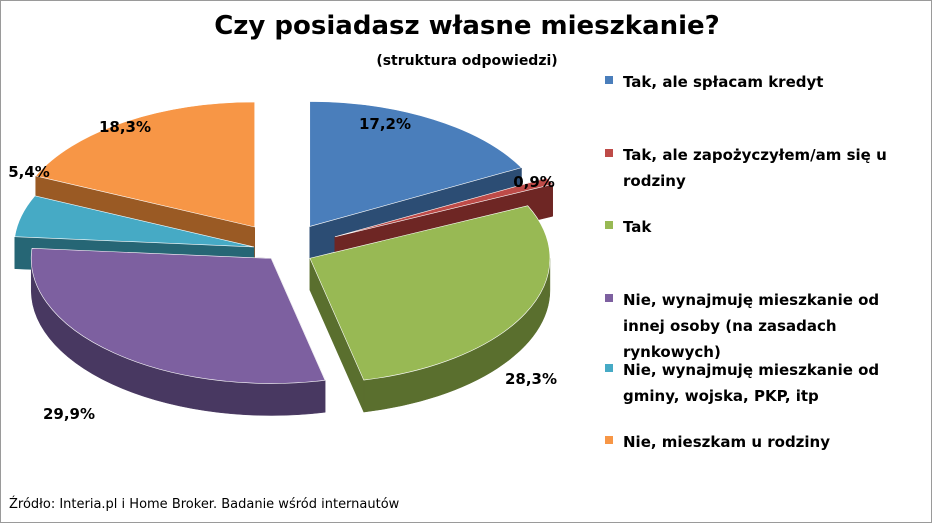  What do you see at coordinates (467, 61) in the screenshot?
I see `chart-subtitle: (struktura odpowiedzi)` at bounding box center [467, 61].